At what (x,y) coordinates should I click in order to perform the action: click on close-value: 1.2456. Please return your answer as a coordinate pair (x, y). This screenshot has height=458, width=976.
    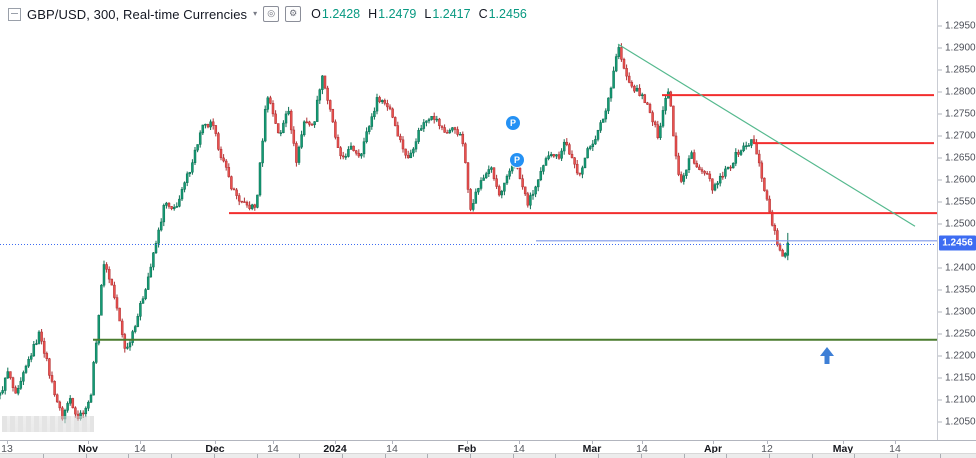
    Looking at the image, I should click on (507, 14).